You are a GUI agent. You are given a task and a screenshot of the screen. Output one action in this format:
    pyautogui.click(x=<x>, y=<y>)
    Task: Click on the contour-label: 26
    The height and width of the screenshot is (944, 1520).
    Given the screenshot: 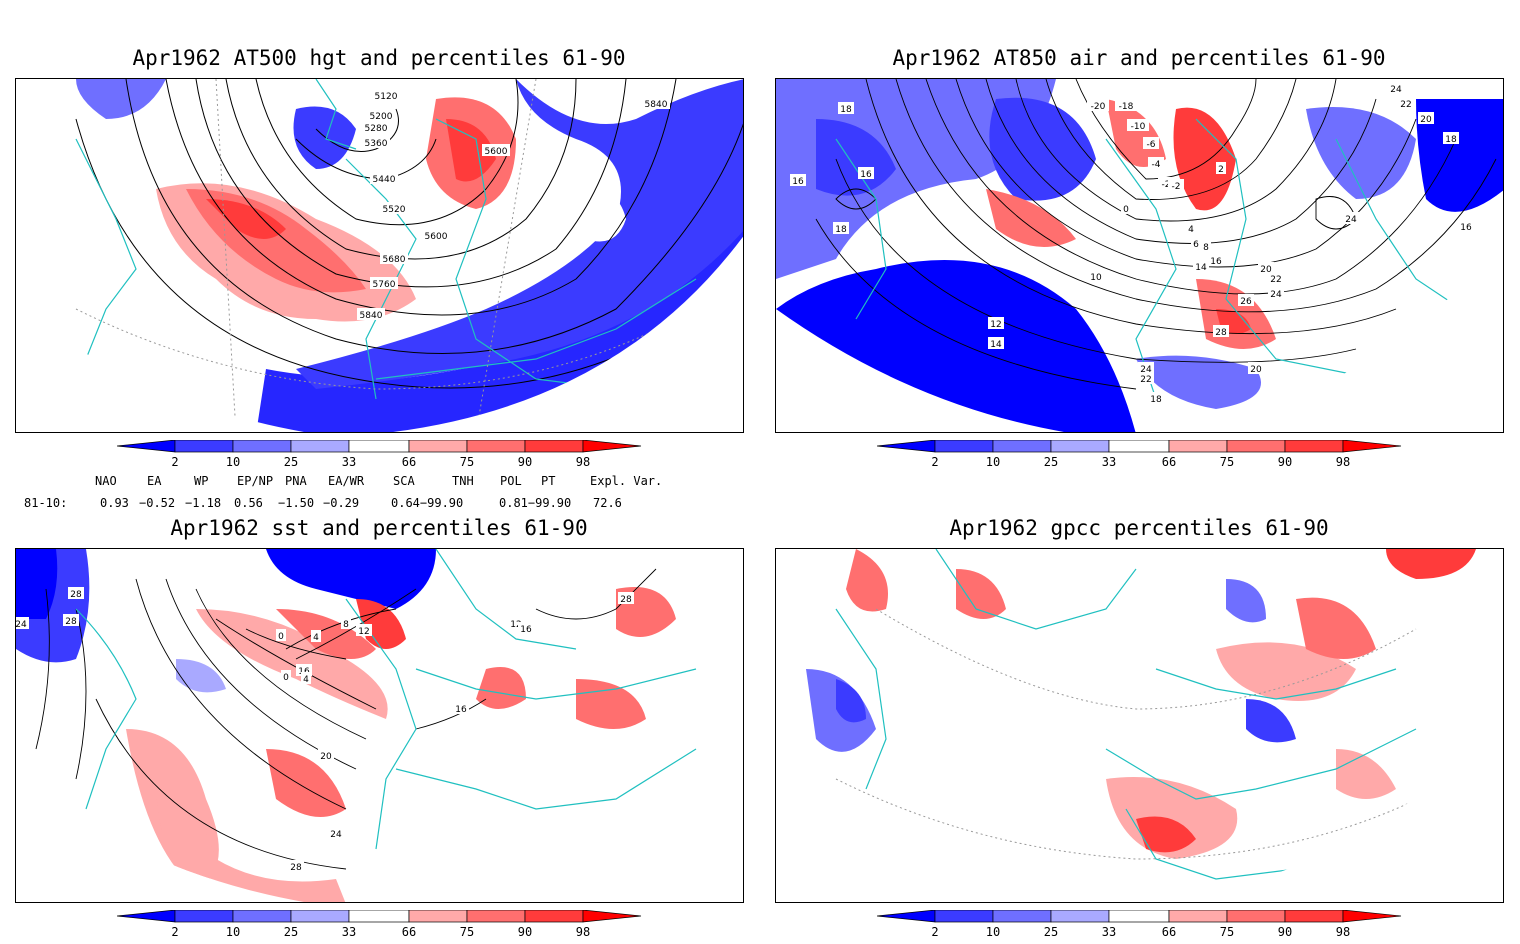 What is the action you would take?
    pyautogui.click(x=1246, y=300)
    